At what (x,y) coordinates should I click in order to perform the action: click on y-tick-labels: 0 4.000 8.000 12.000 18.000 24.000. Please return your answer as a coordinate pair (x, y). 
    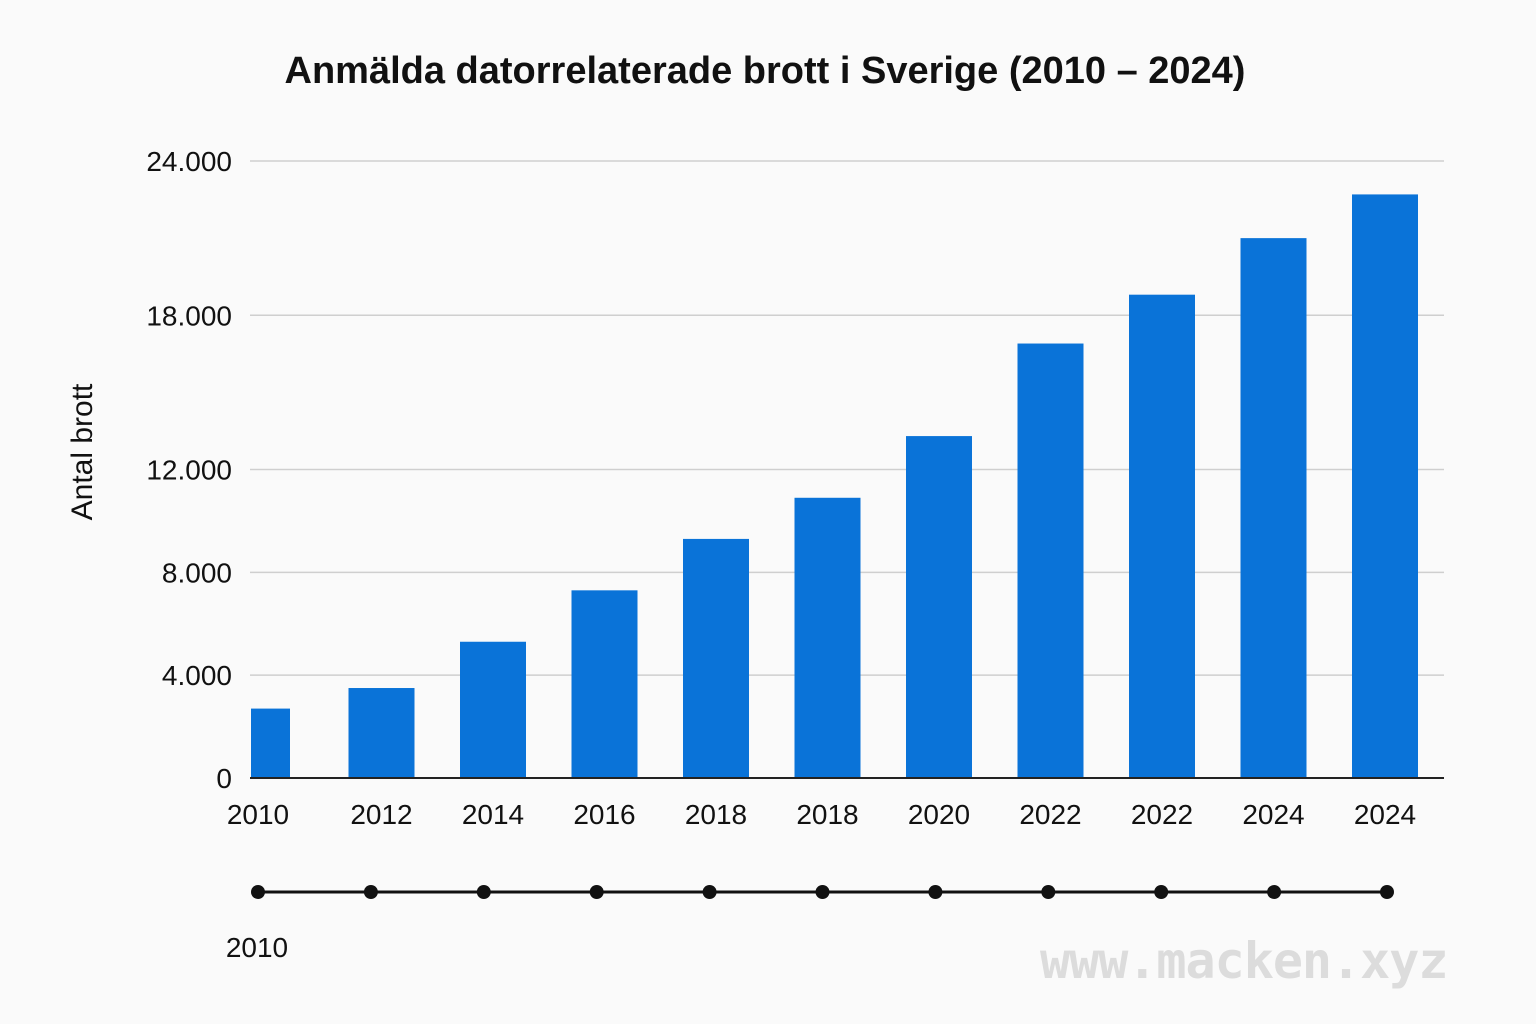
    Looking at the image, I should click on (189, 470).